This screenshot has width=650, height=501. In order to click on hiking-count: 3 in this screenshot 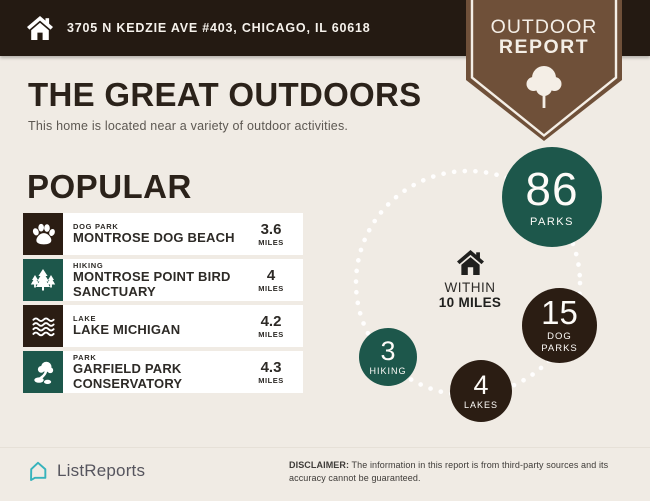, I will do `click(388, 351)`.